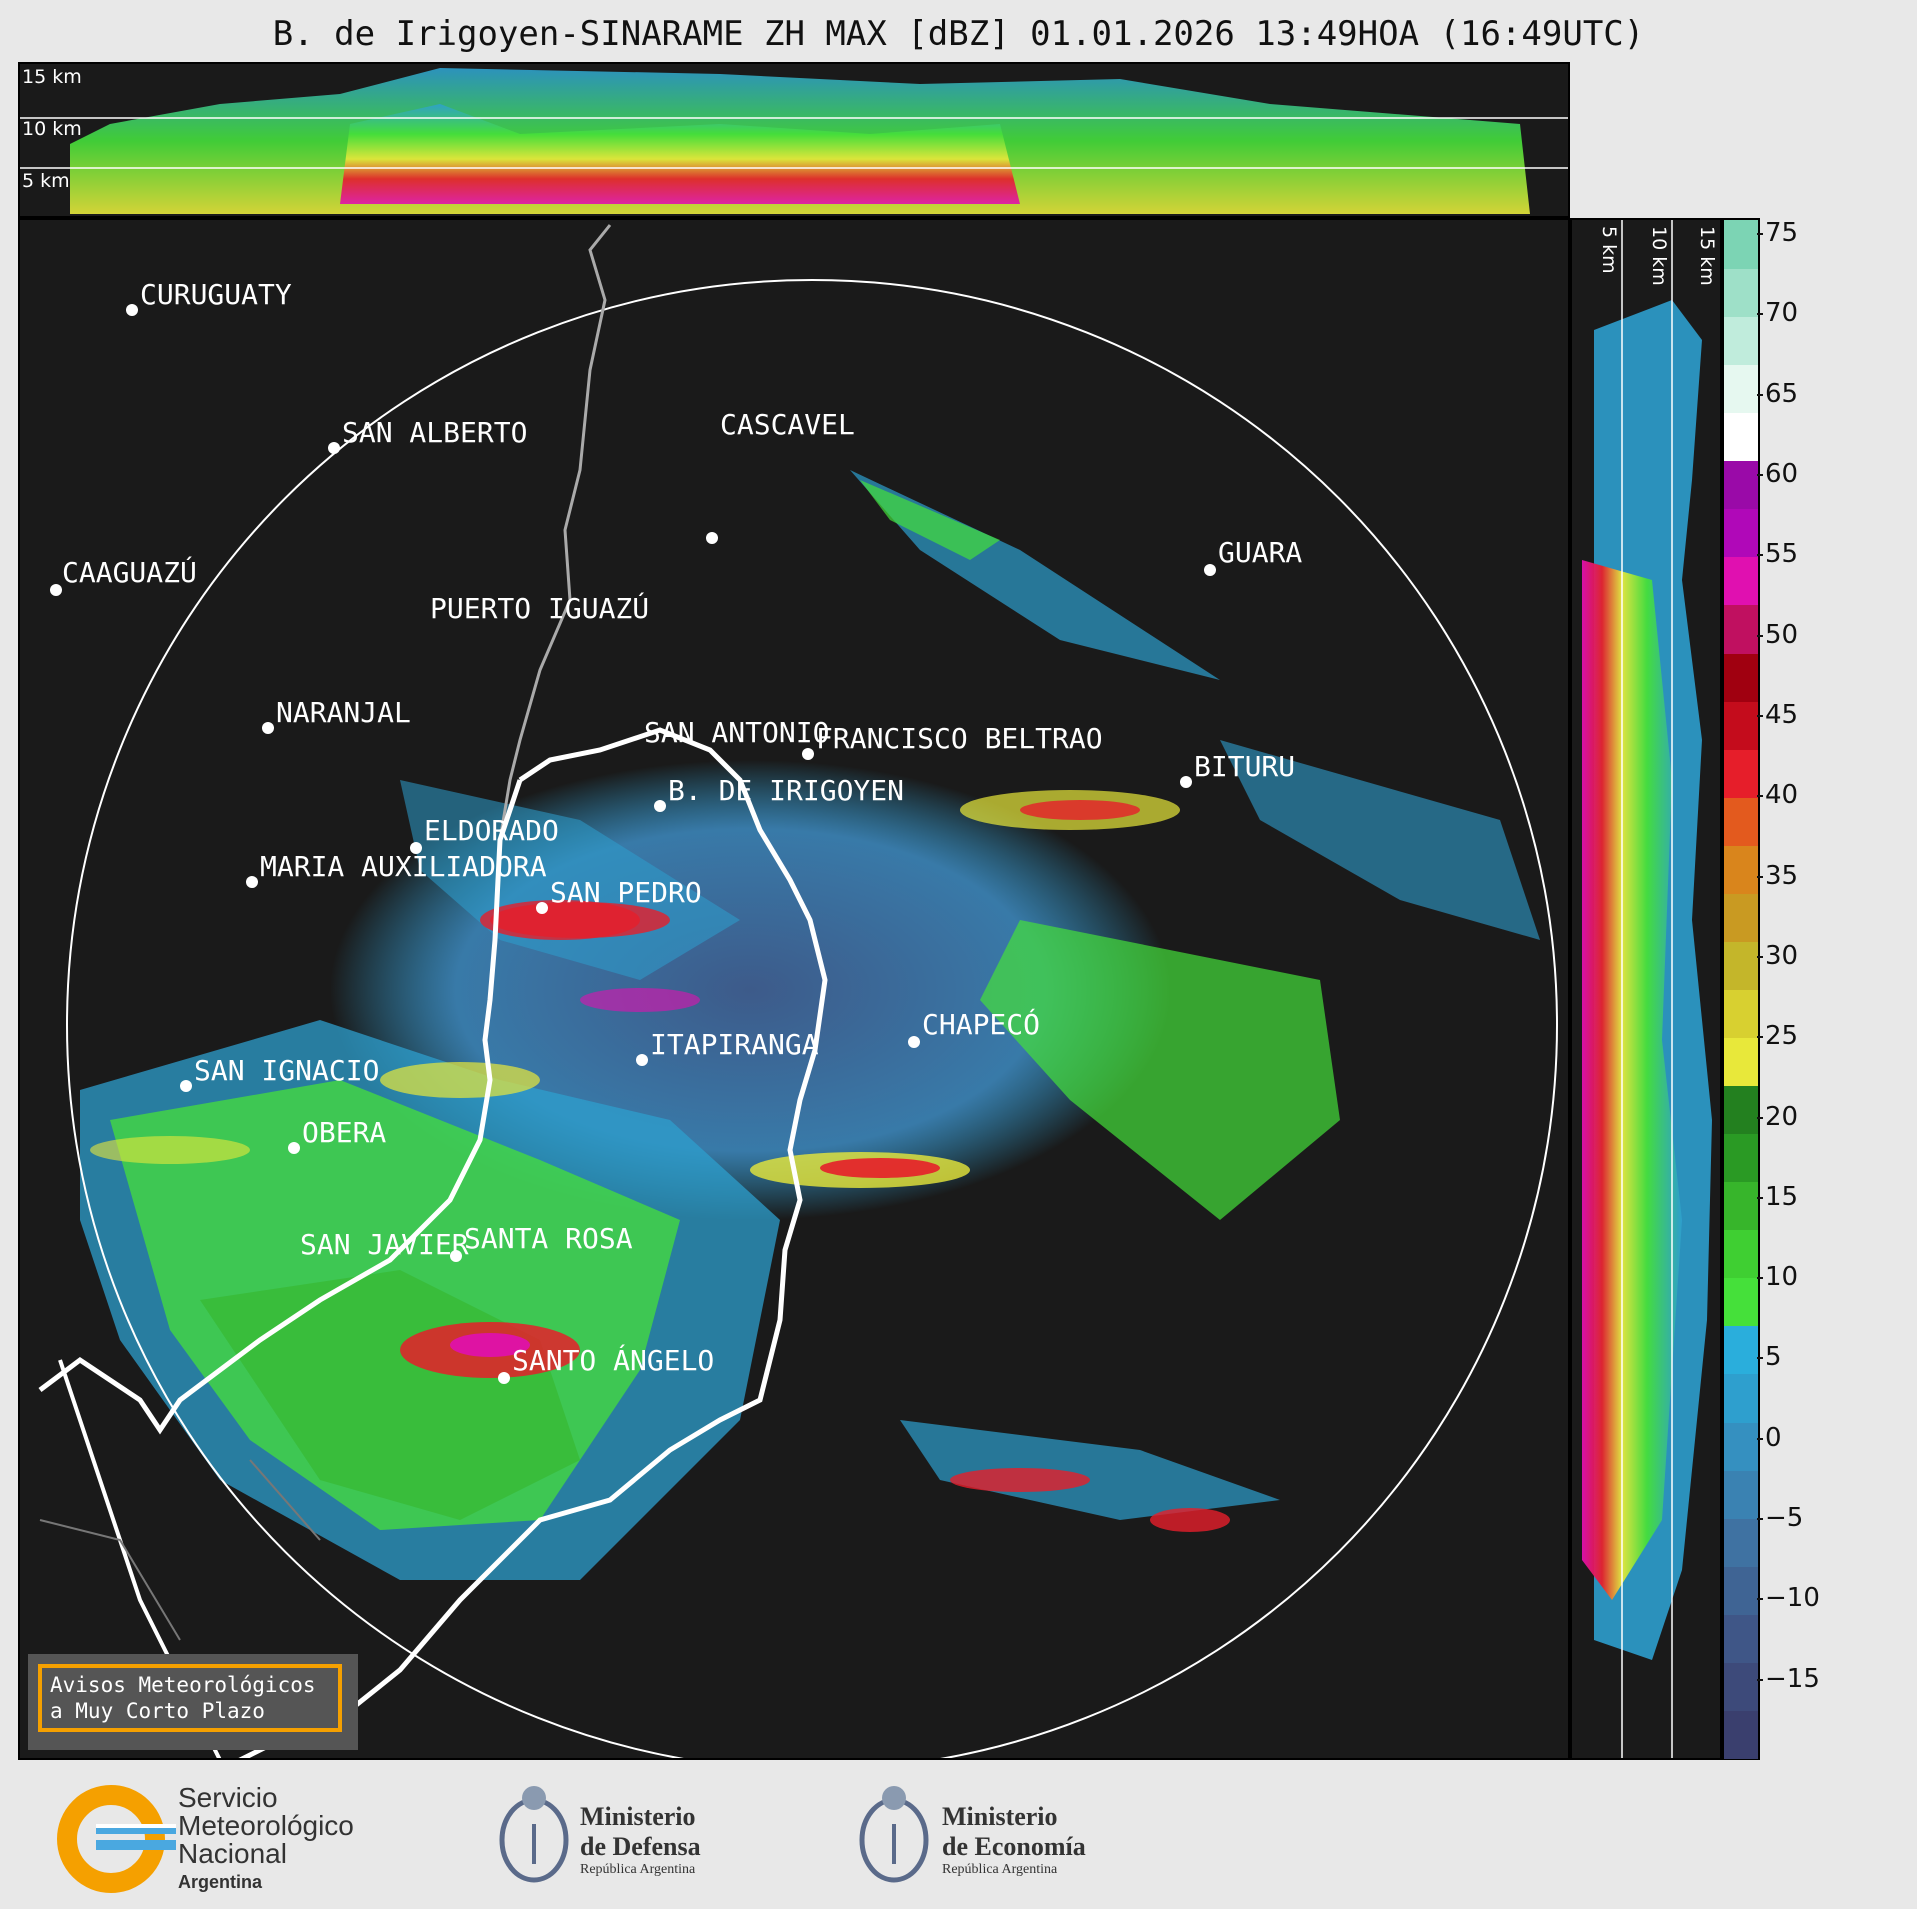  Describe the element at coordinates (1777, 795) in the screenshot. I see `colorbar-tick-label: 40` at that location.